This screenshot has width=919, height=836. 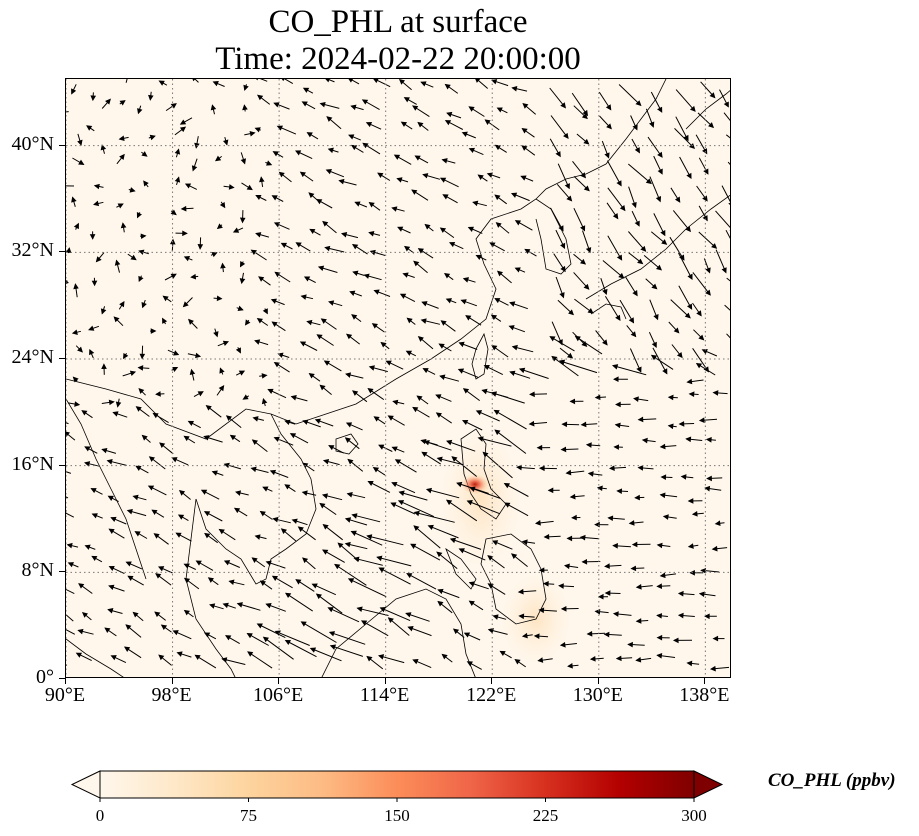 What do you see at coordinates (832, 780) in the screenshot?
I see `colorbar-label: CO_PHL (ppbv)` at bounding box center [832, 780].